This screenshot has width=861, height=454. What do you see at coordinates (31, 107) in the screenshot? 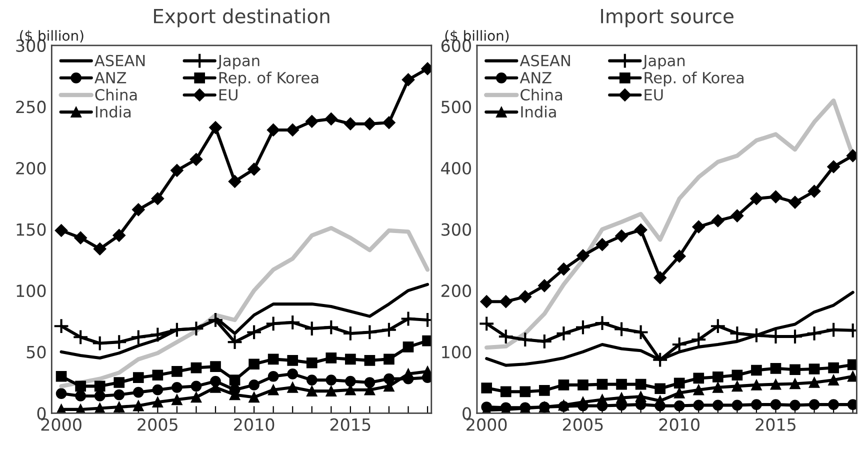
I see `y-tick-label: 250` at bounding box center [31, 107].